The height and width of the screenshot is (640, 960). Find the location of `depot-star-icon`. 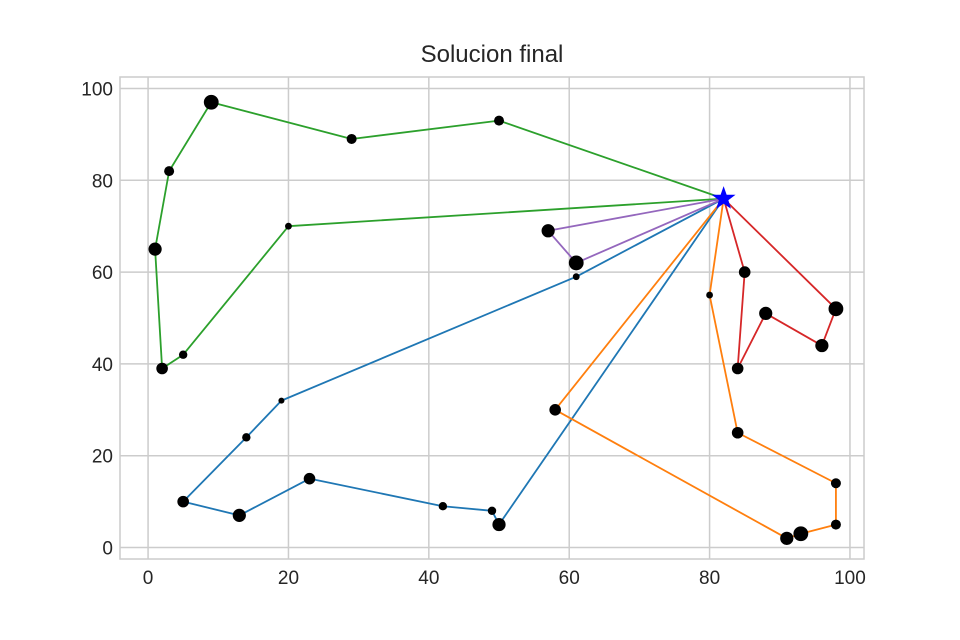

depot-star-icon is located at coordinates (723, 197).